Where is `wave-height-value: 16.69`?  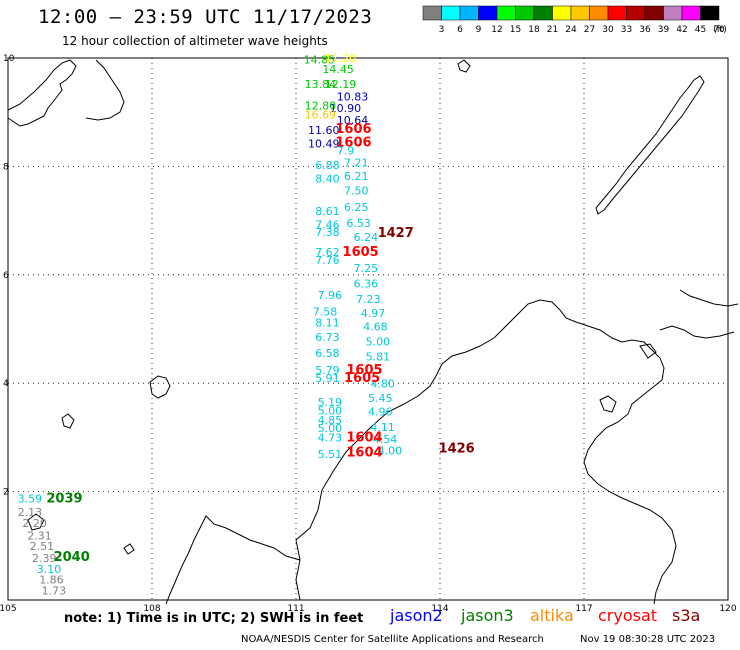
wave-height-value: 16.69 is located at coordinates (321, 115).